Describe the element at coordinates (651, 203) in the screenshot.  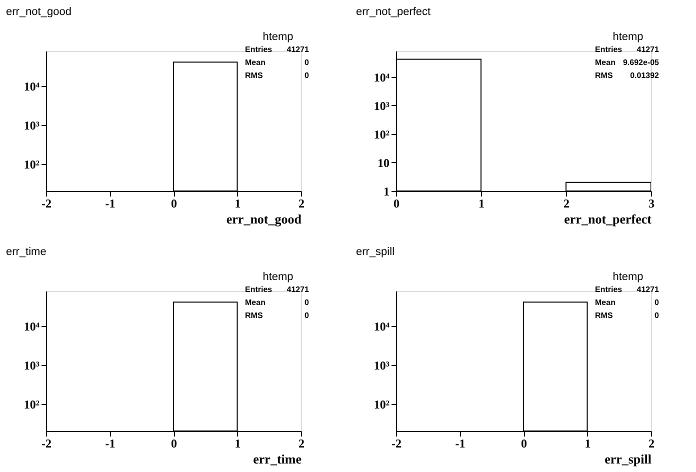
I see `x-tick-label: 3` at that location.